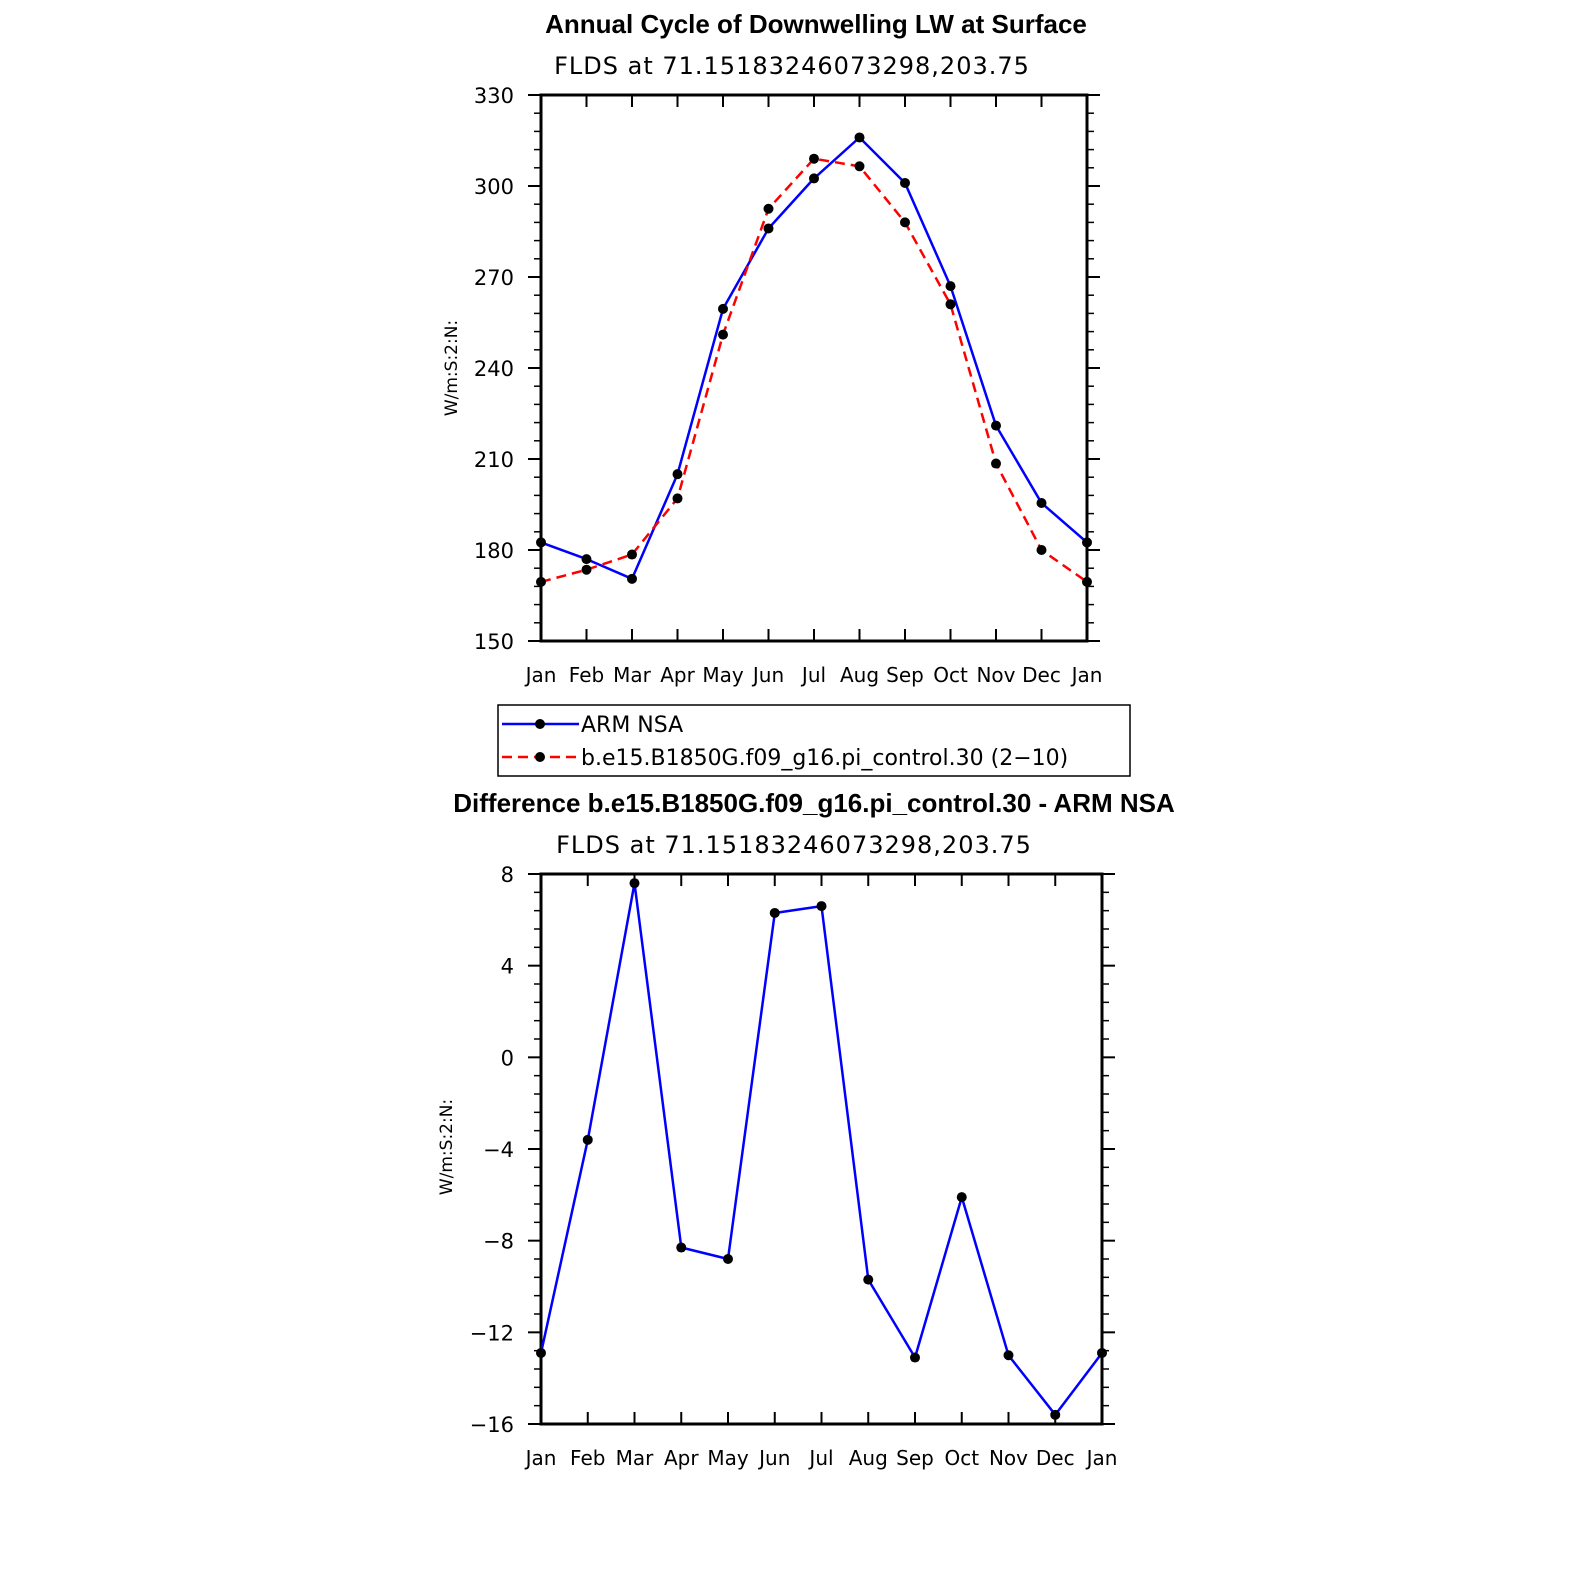  I want to click on y-tick-label: 8, so click(507, 875).